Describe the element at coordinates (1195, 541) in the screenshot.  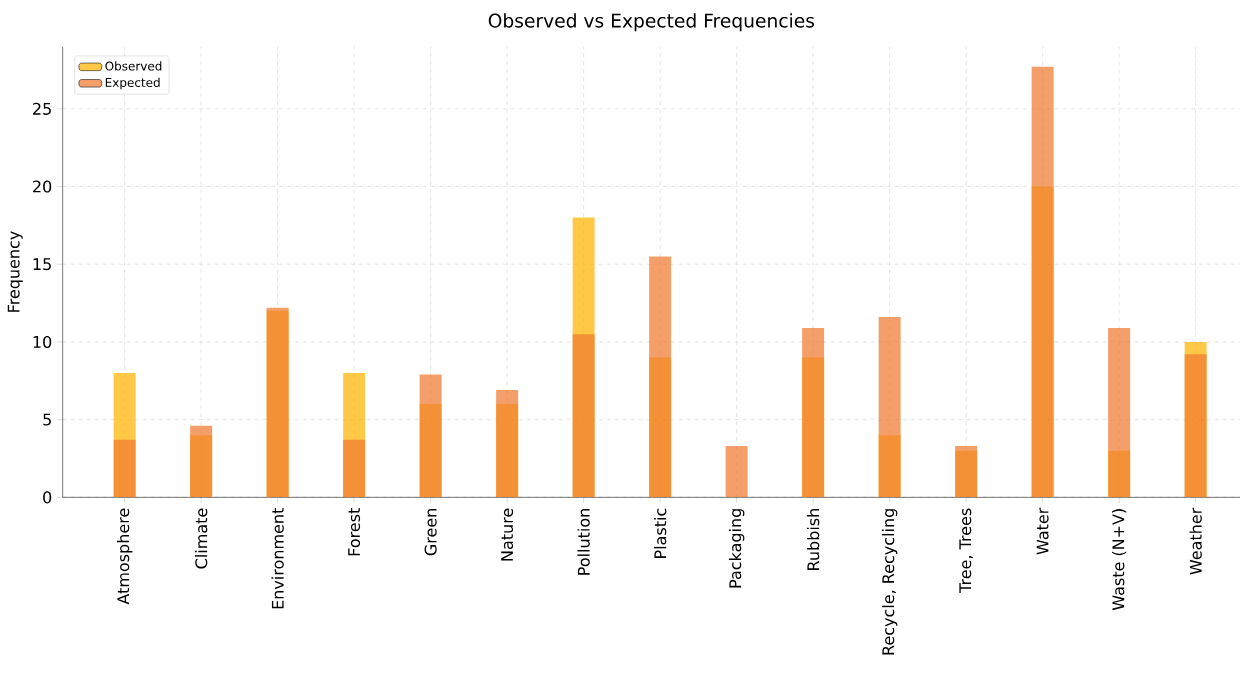
I see `x-tick-label: Weather` at that location.